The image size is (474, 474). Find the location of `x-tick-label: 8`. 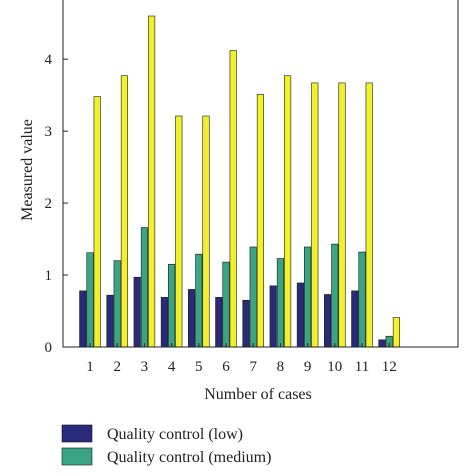

x-tick-label: 8 is located at coordinates (281, 367).